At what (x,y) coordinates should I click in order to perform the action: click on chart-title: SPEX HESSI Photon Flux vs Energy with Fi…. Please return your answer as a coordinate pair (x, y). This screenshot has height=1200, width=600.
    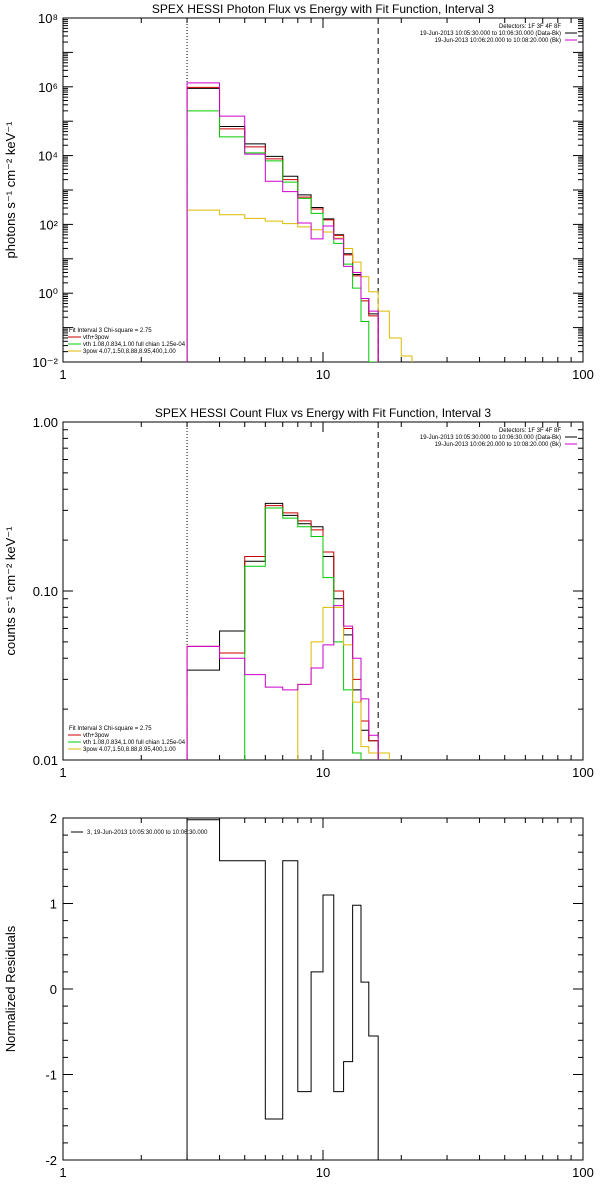
    Looking at the image, I should click on (323, 9).